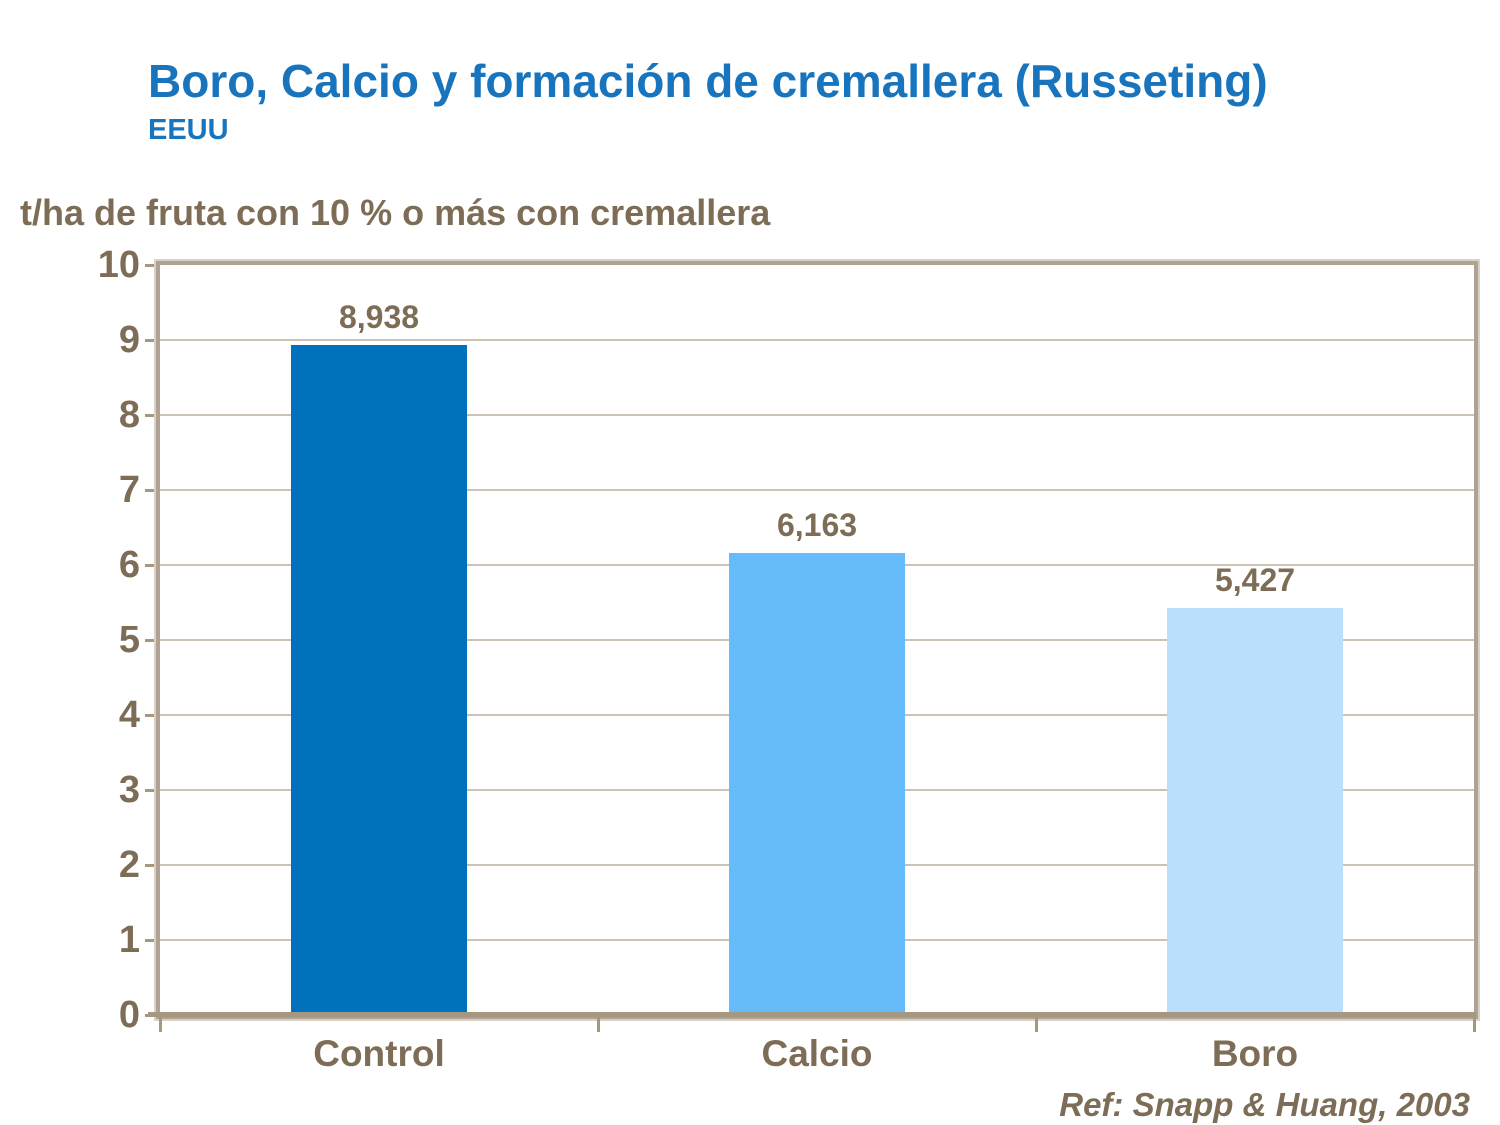  Describe the element at coordinates (129, 865) in the screenshot. I see `y-tick-label: 2` at that location.